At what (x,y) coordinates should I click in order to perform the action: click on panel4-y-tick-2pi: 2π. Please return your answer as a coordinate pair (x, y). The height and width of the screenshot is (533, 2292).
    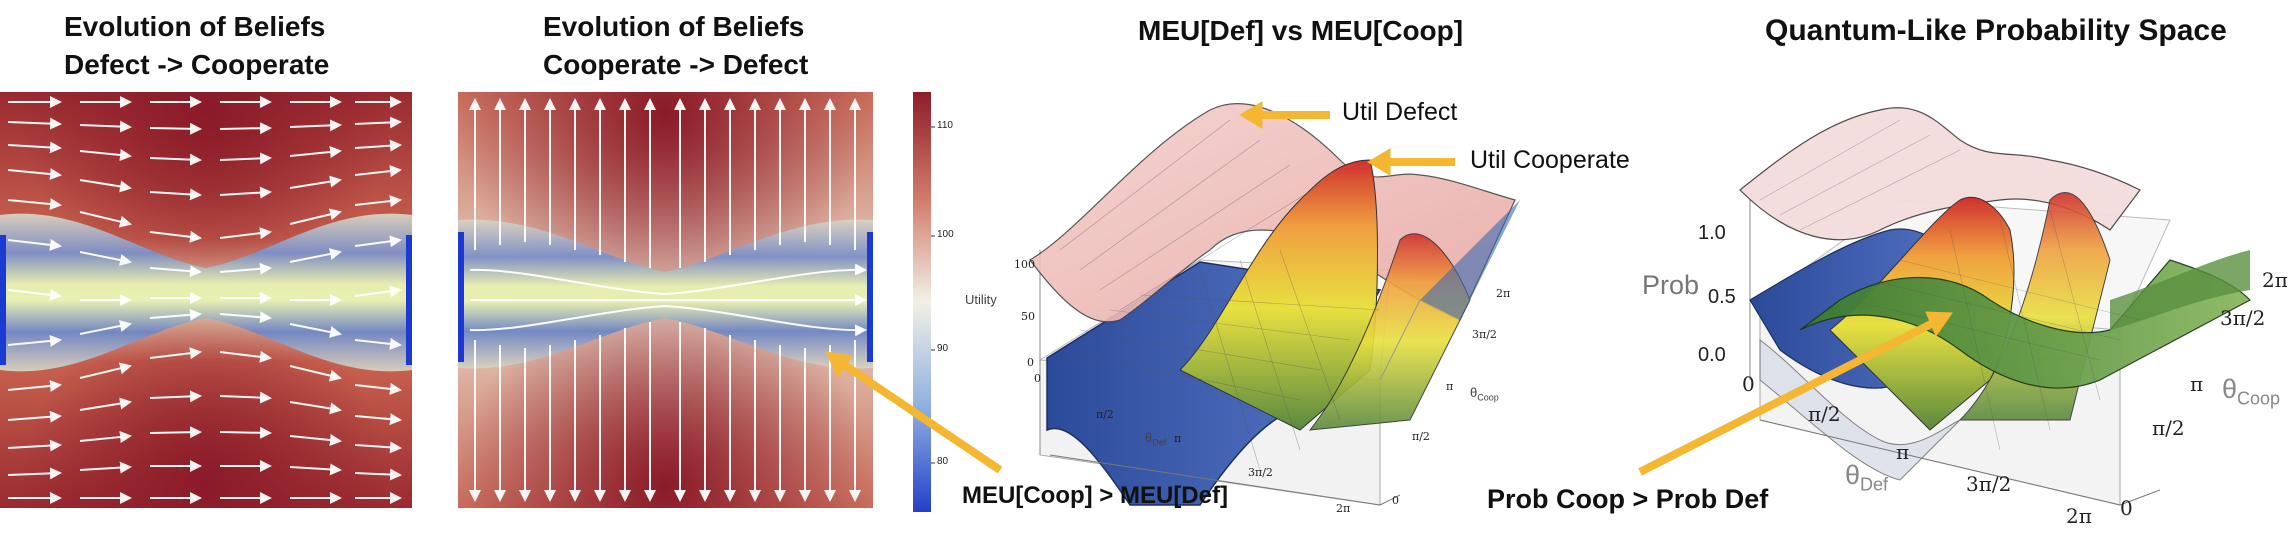
    Looking at the image, I should click on (2275, 280).